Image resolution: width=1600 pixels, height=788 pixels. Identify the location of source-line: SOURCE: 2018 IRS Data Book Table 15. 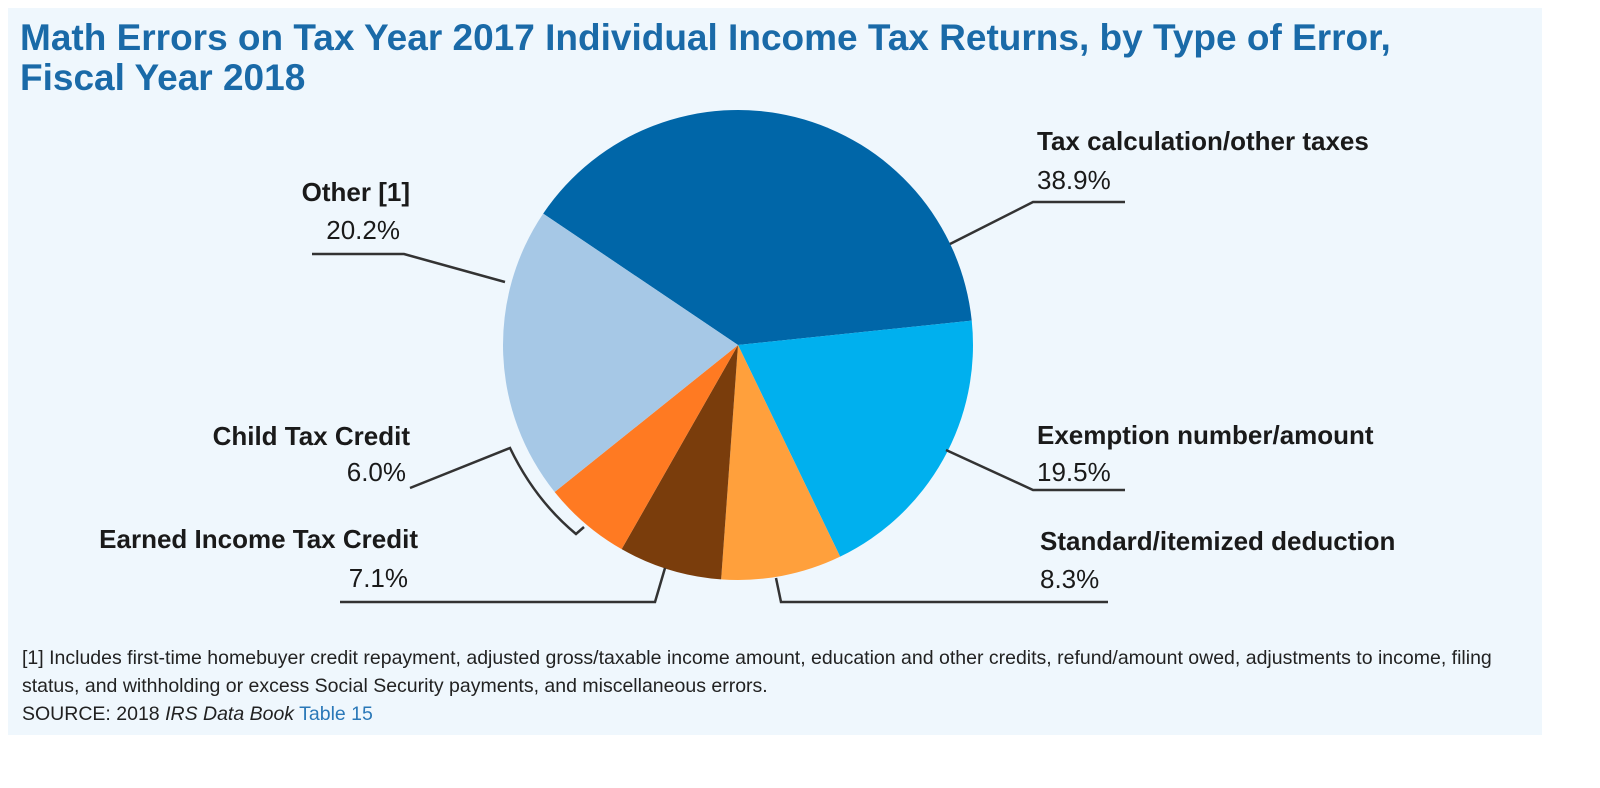
(772, 714).